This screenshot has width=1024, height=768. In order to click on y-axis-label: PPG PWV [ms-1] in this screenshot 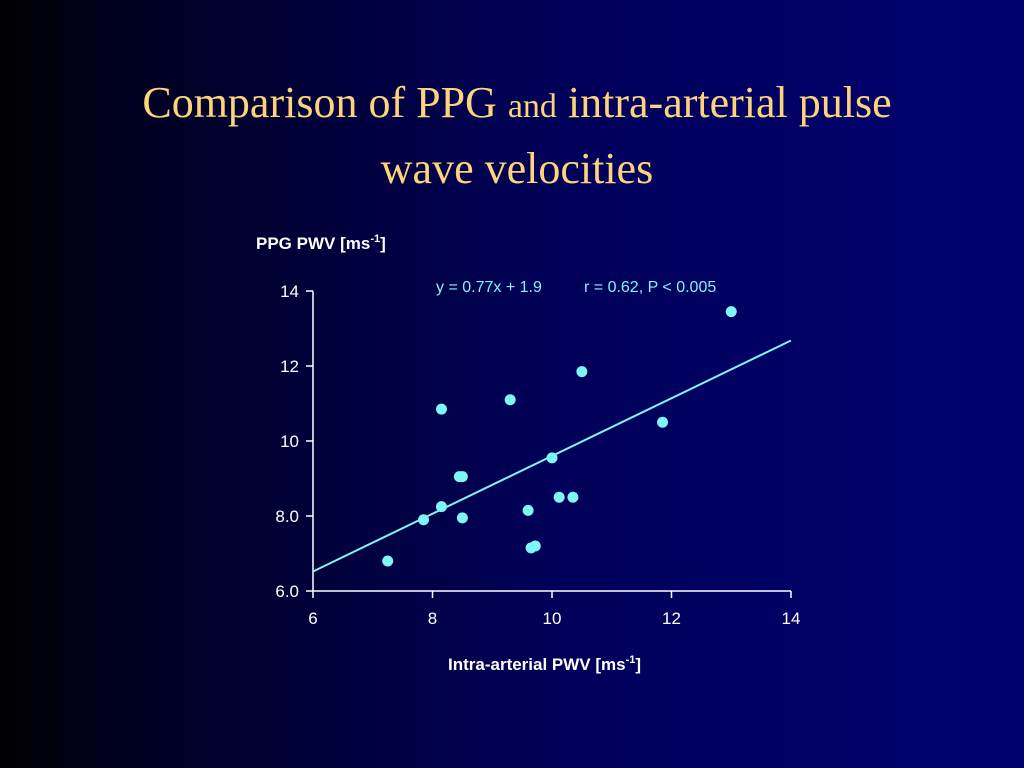, I will do `click(321, 243)`.